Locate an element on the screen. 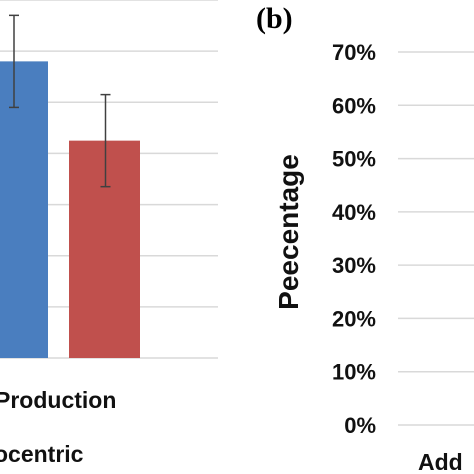  y-tick-label: 20% is located at coordinates (354, 318).